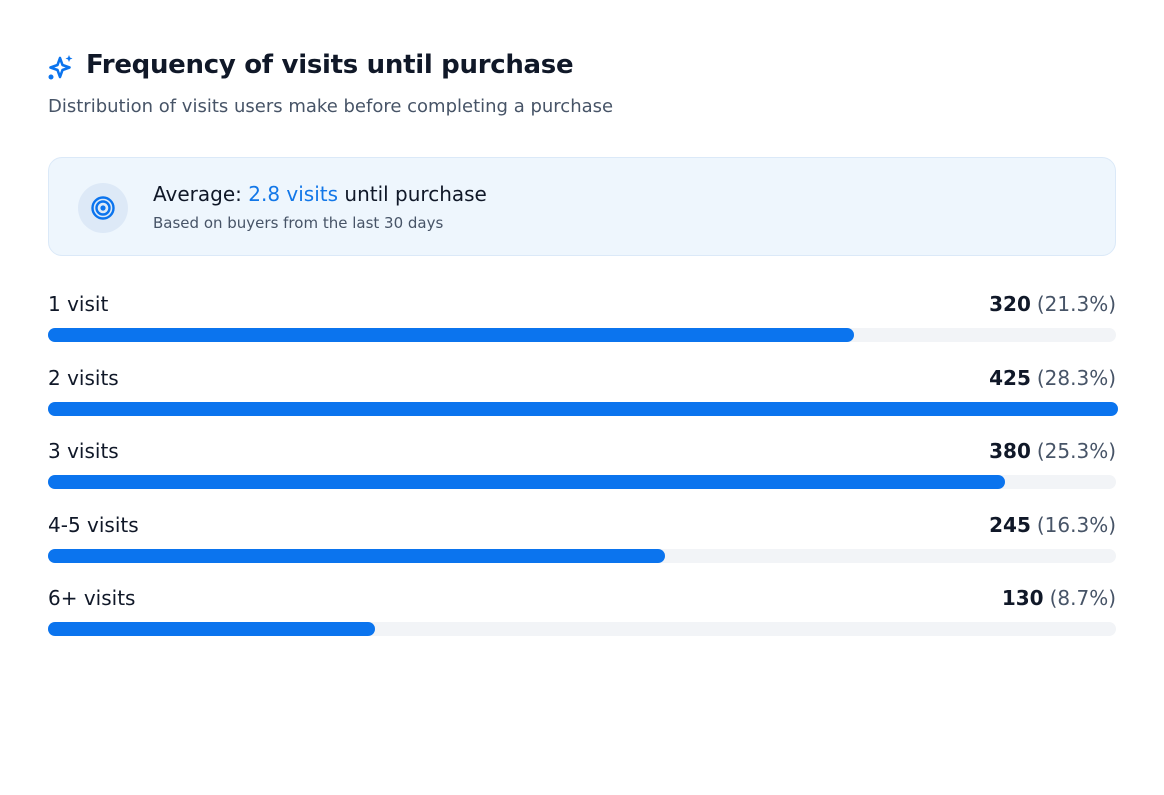  I want to click on row-label: 1 visit, so click(78, 304).